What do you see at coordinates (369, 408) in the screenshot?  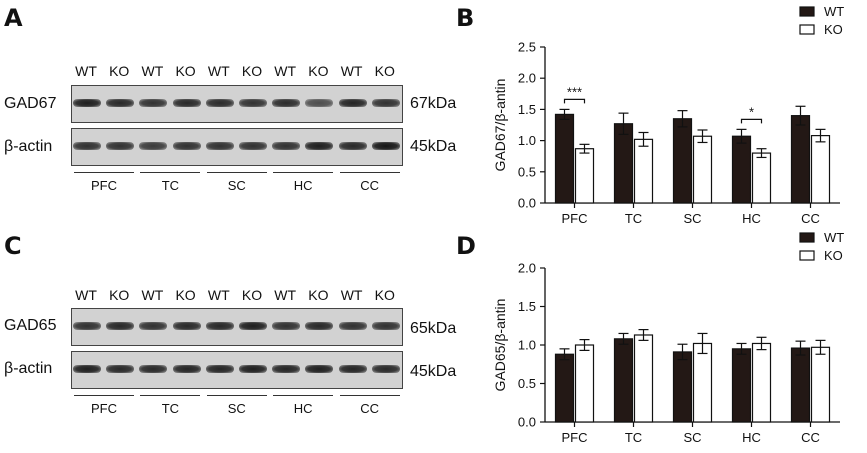 I see `region-label-cc: CC` at bounding box center [369, 408].